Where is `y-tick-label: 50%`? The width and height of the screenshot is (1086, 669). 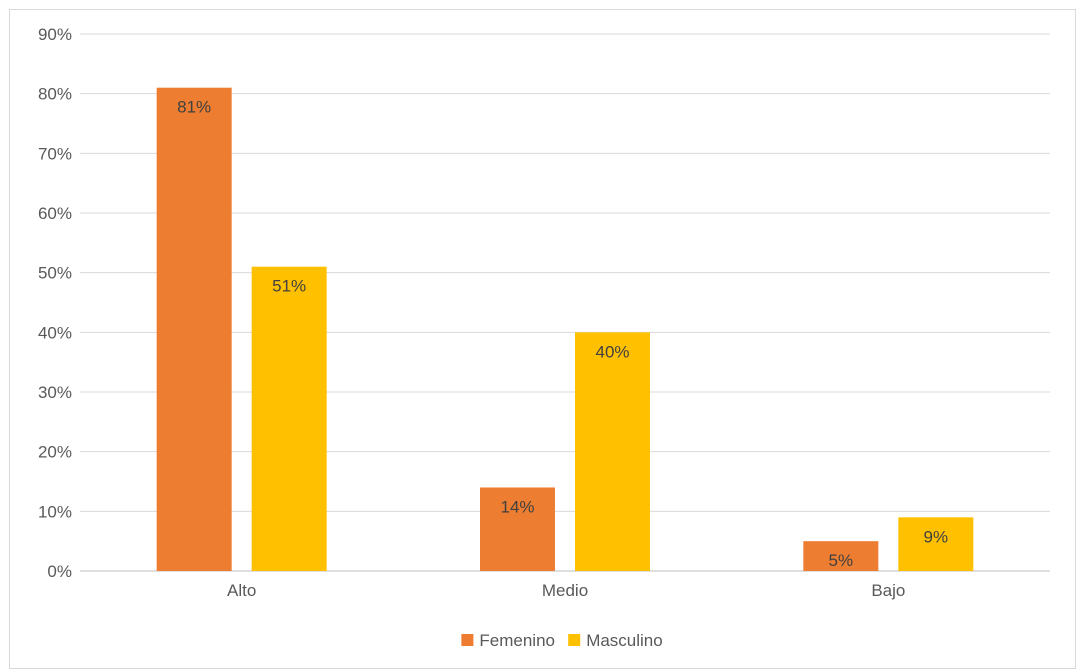 y-tick-label: 50% is located at coordinates (55, 273).